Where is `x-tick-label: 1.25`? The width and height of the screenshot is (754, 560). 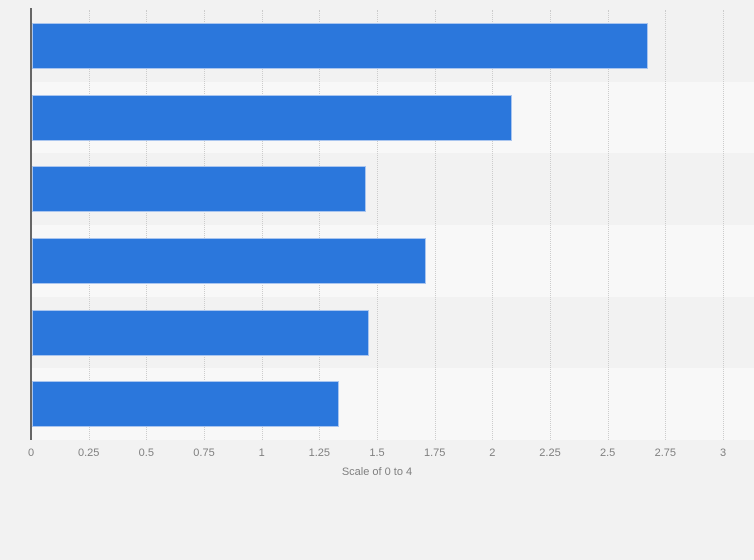
x-tick-label: 1.25 is located at coordinates (319, 453).